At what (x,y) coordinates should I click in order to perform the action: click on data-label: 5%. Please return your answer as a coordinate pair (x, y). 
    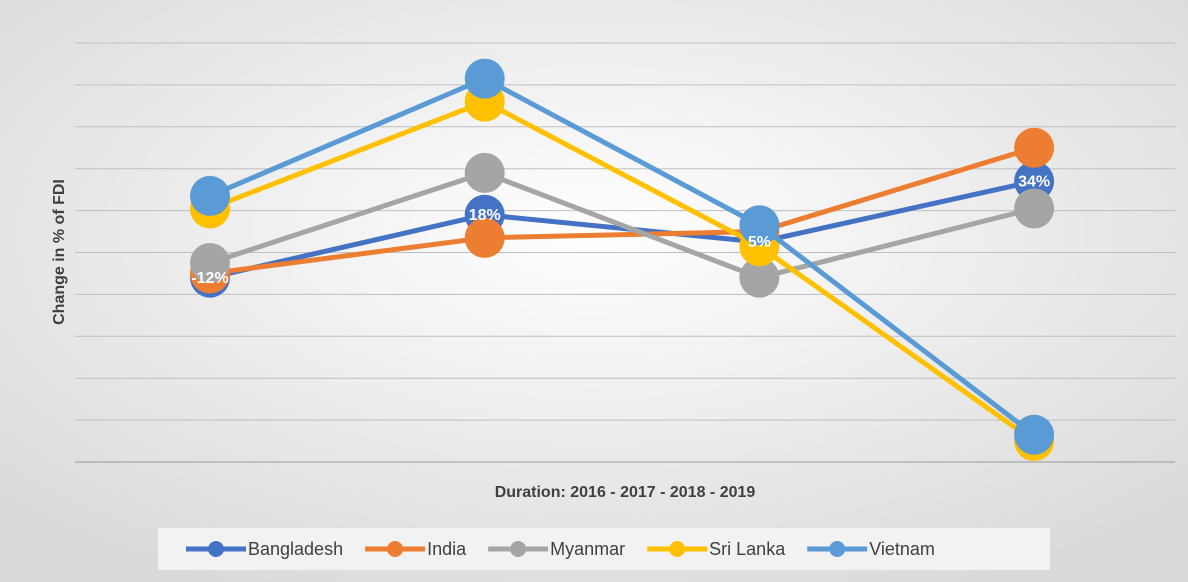
    Looking at the image, I should click on (759, 242).